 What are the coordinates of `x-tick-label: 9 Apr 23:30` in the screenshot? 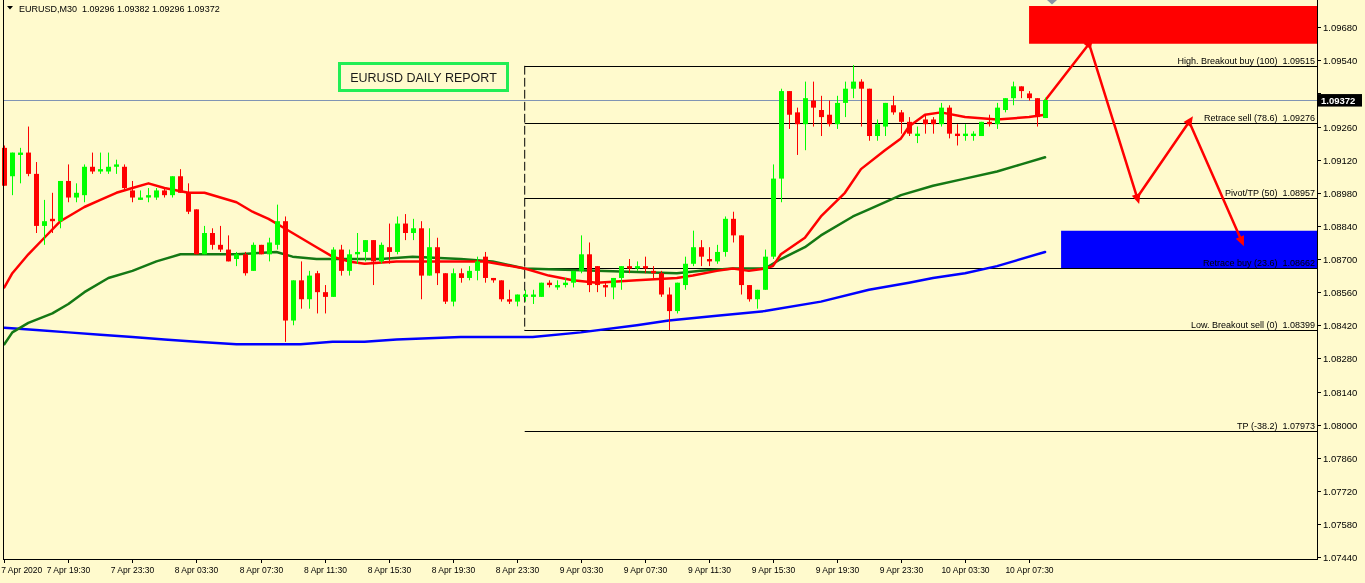 It's located at (901, 570).